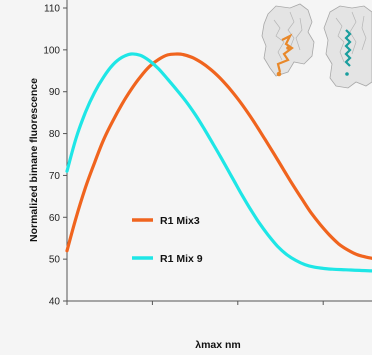  What do you see at coordinates (288, 40) in the screenshot?
I see `structure-thumbnail-orange` at bounding box center [288, 40].